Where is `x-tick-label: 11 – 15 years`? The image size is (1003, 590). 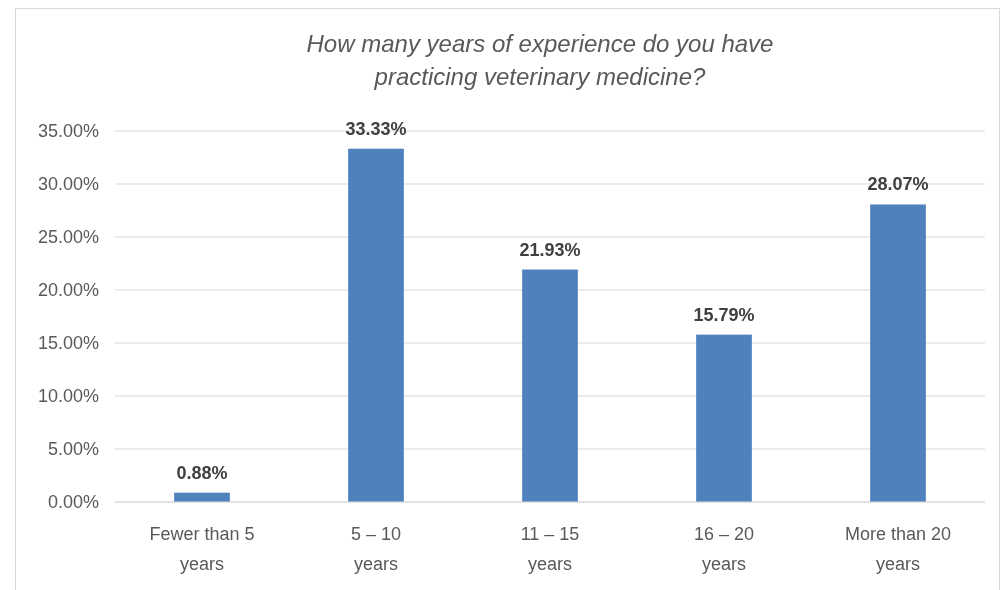
x-tick-label: 11 – 15 years is located at coordinates (550, 549).